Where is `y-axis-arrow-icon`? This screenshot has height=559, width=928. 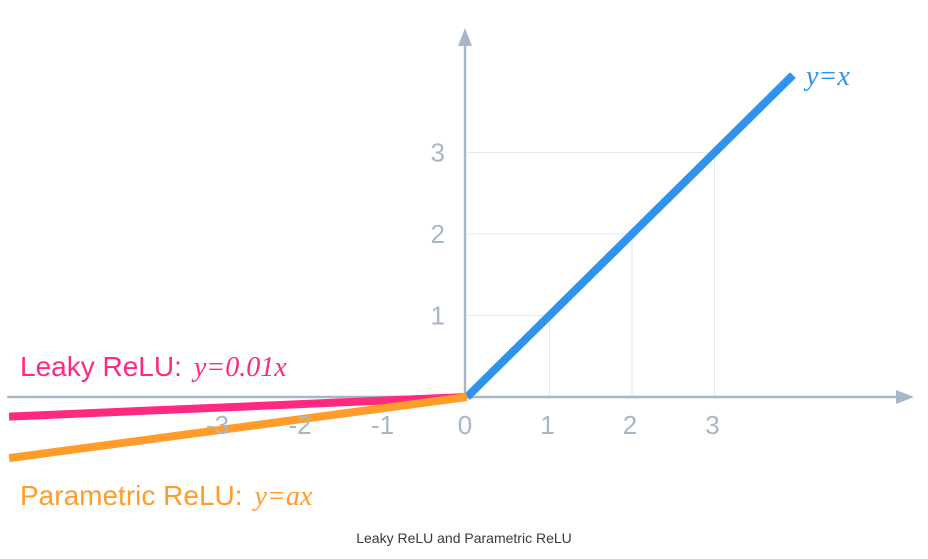
y-axis-arrow-icon is located at coordinates (465, 37).